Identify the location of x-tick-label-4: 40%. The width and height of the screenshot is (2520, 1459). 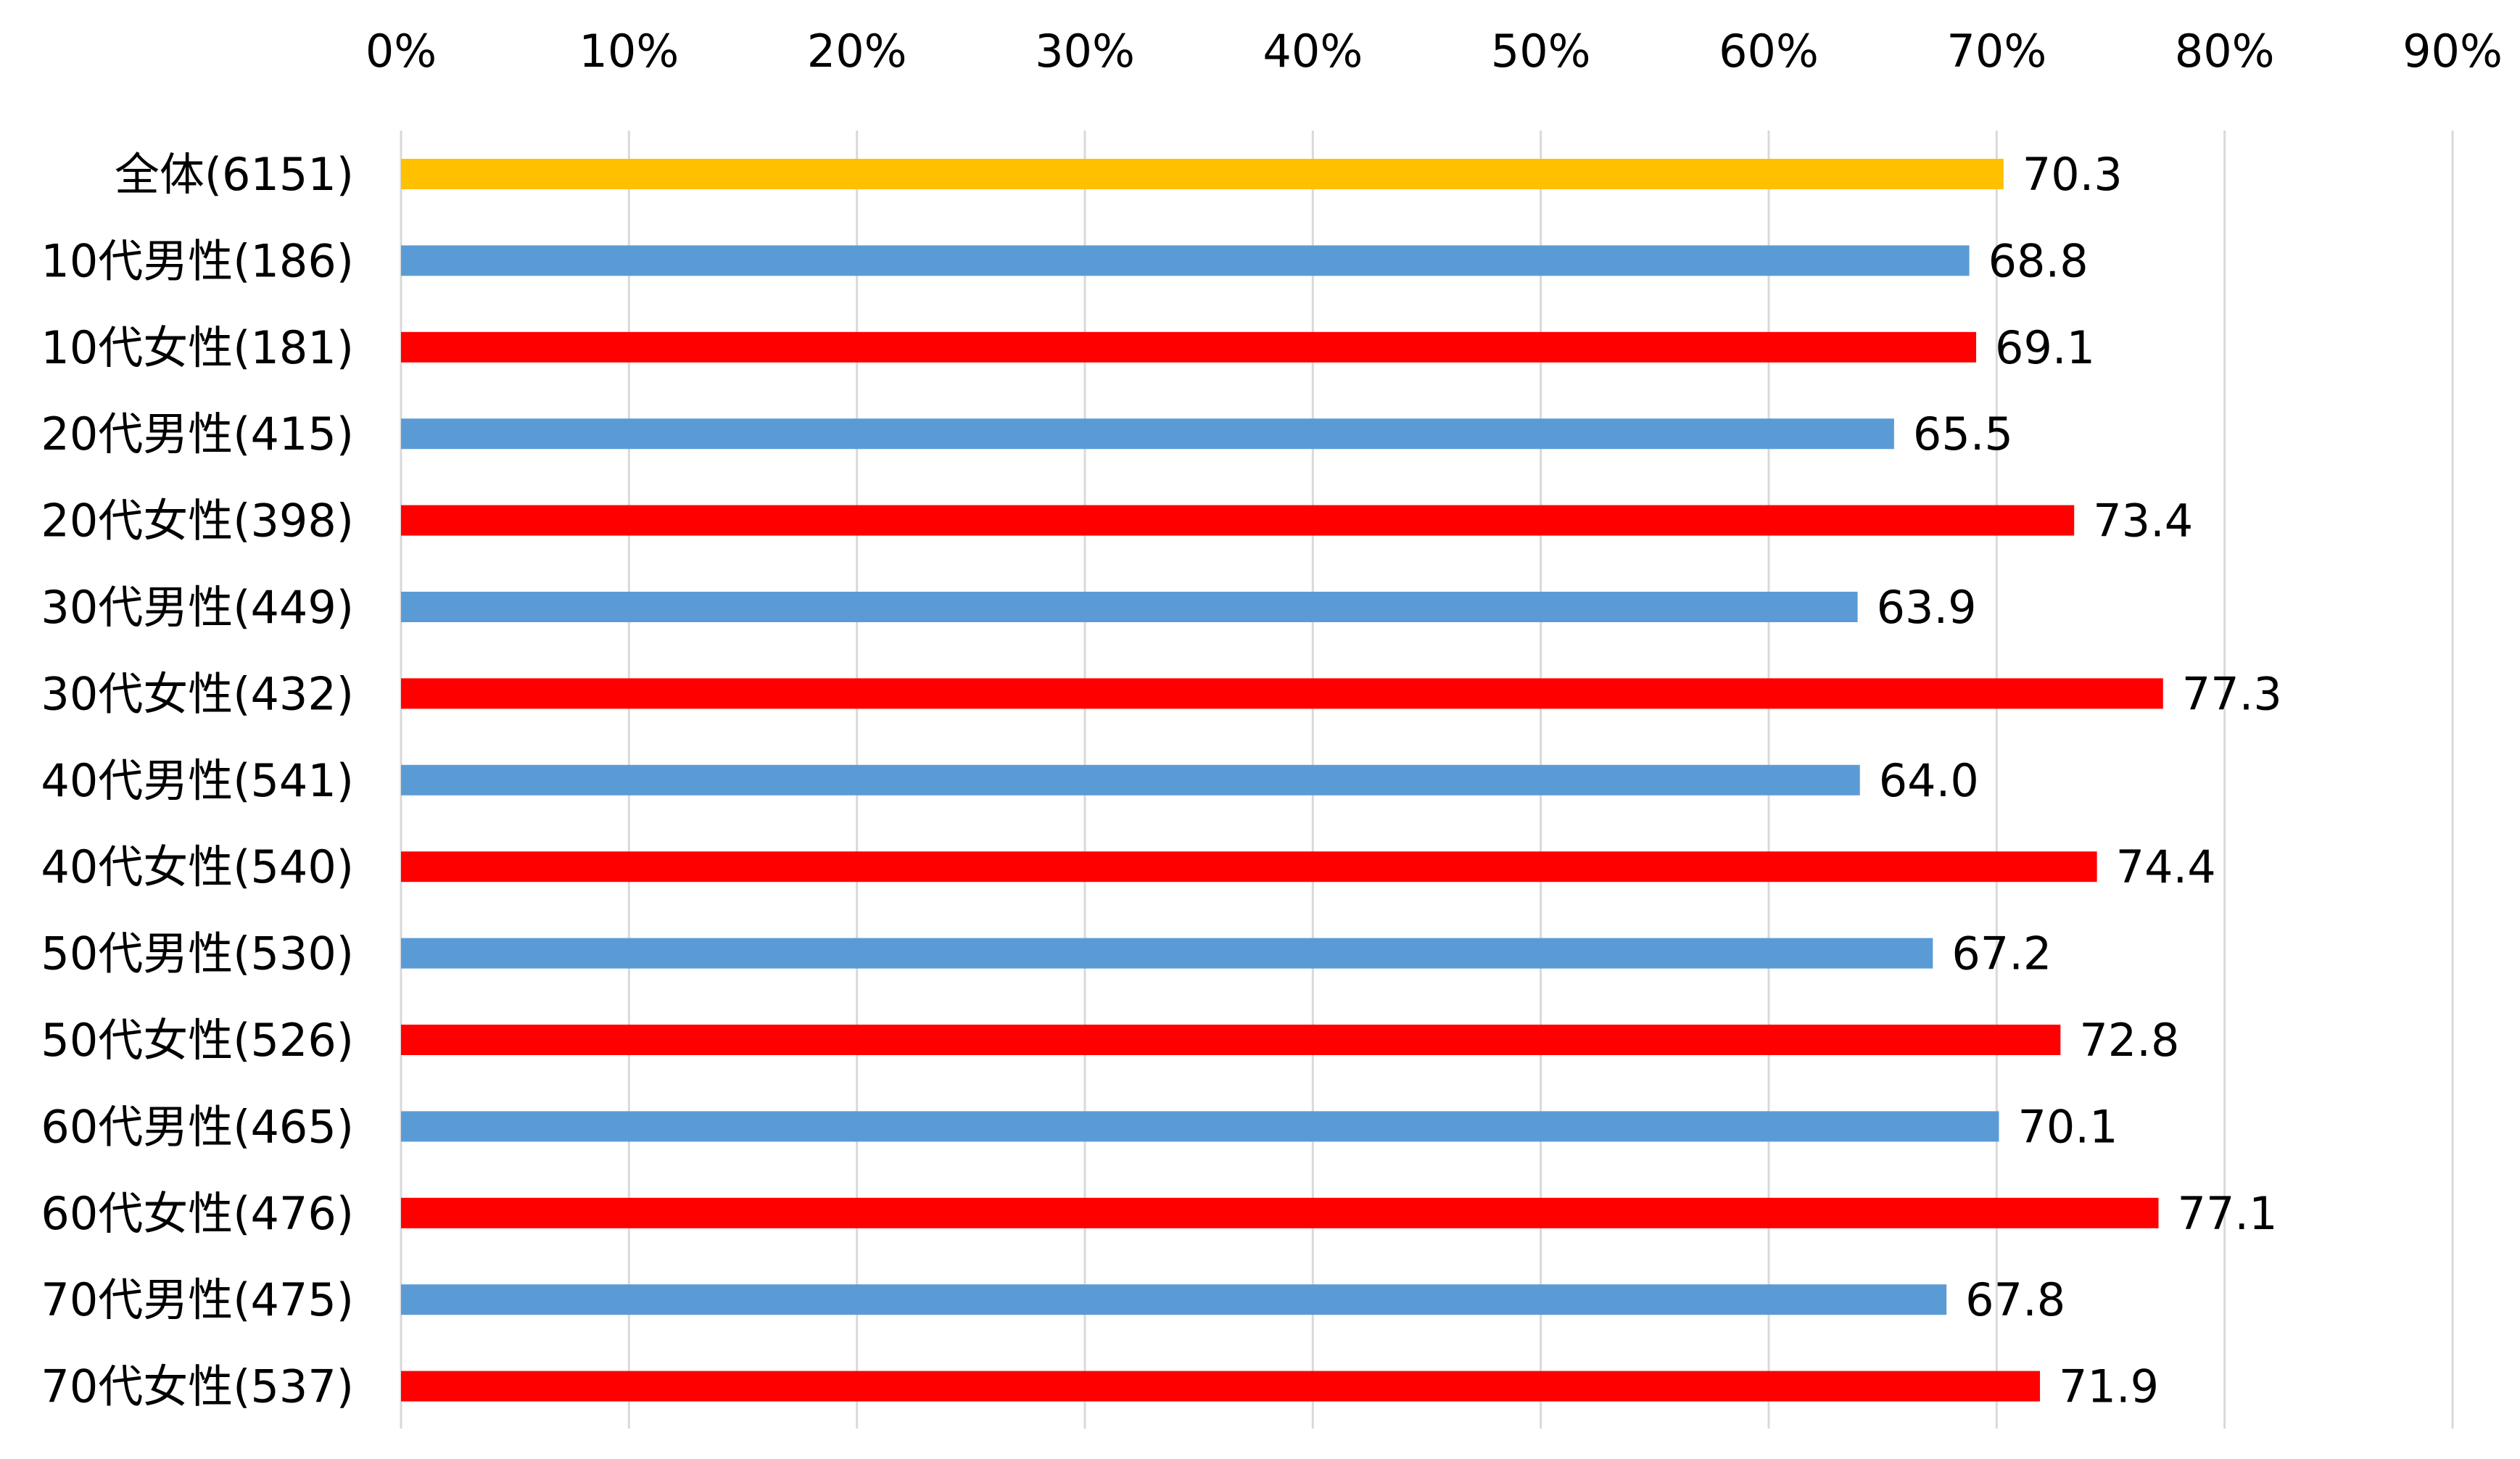
(1313, 51).